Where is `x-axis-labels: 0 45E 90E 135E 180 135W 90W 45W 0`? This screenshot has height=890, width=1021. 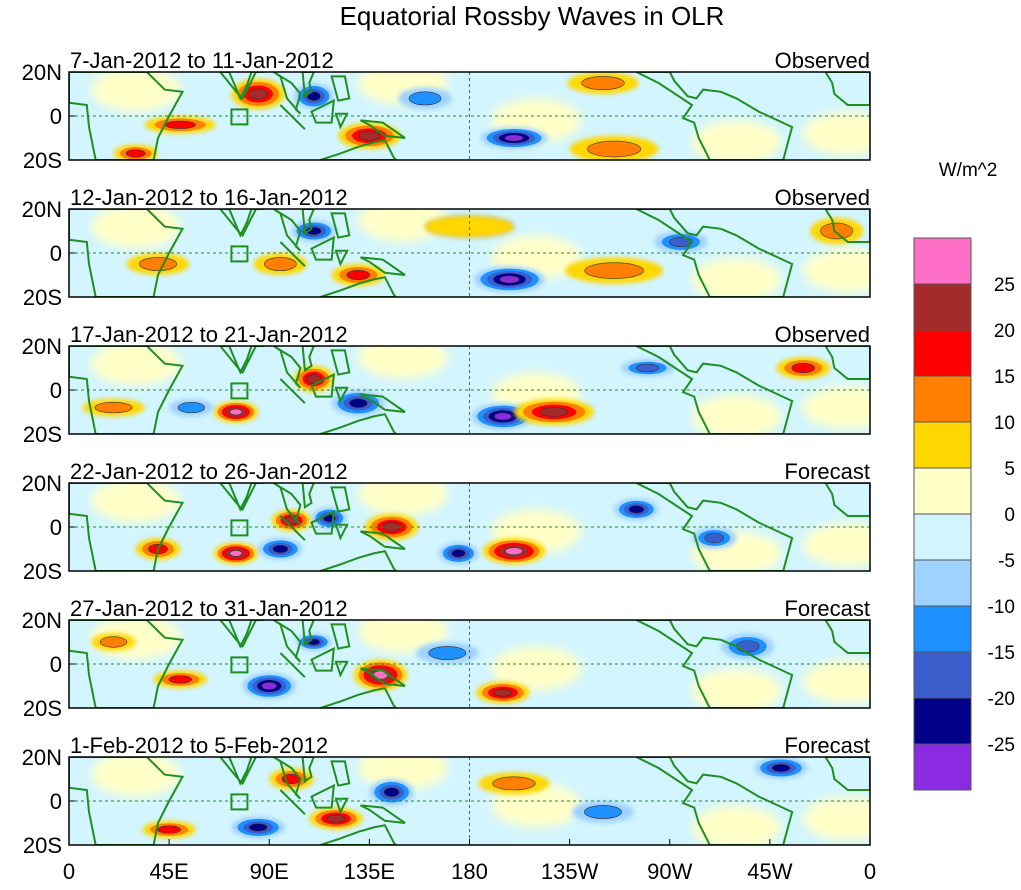
x-axis-labels: 0 45E 90E 135E 180 135W 90W 45W 0 is located at coordinates (469, 861).